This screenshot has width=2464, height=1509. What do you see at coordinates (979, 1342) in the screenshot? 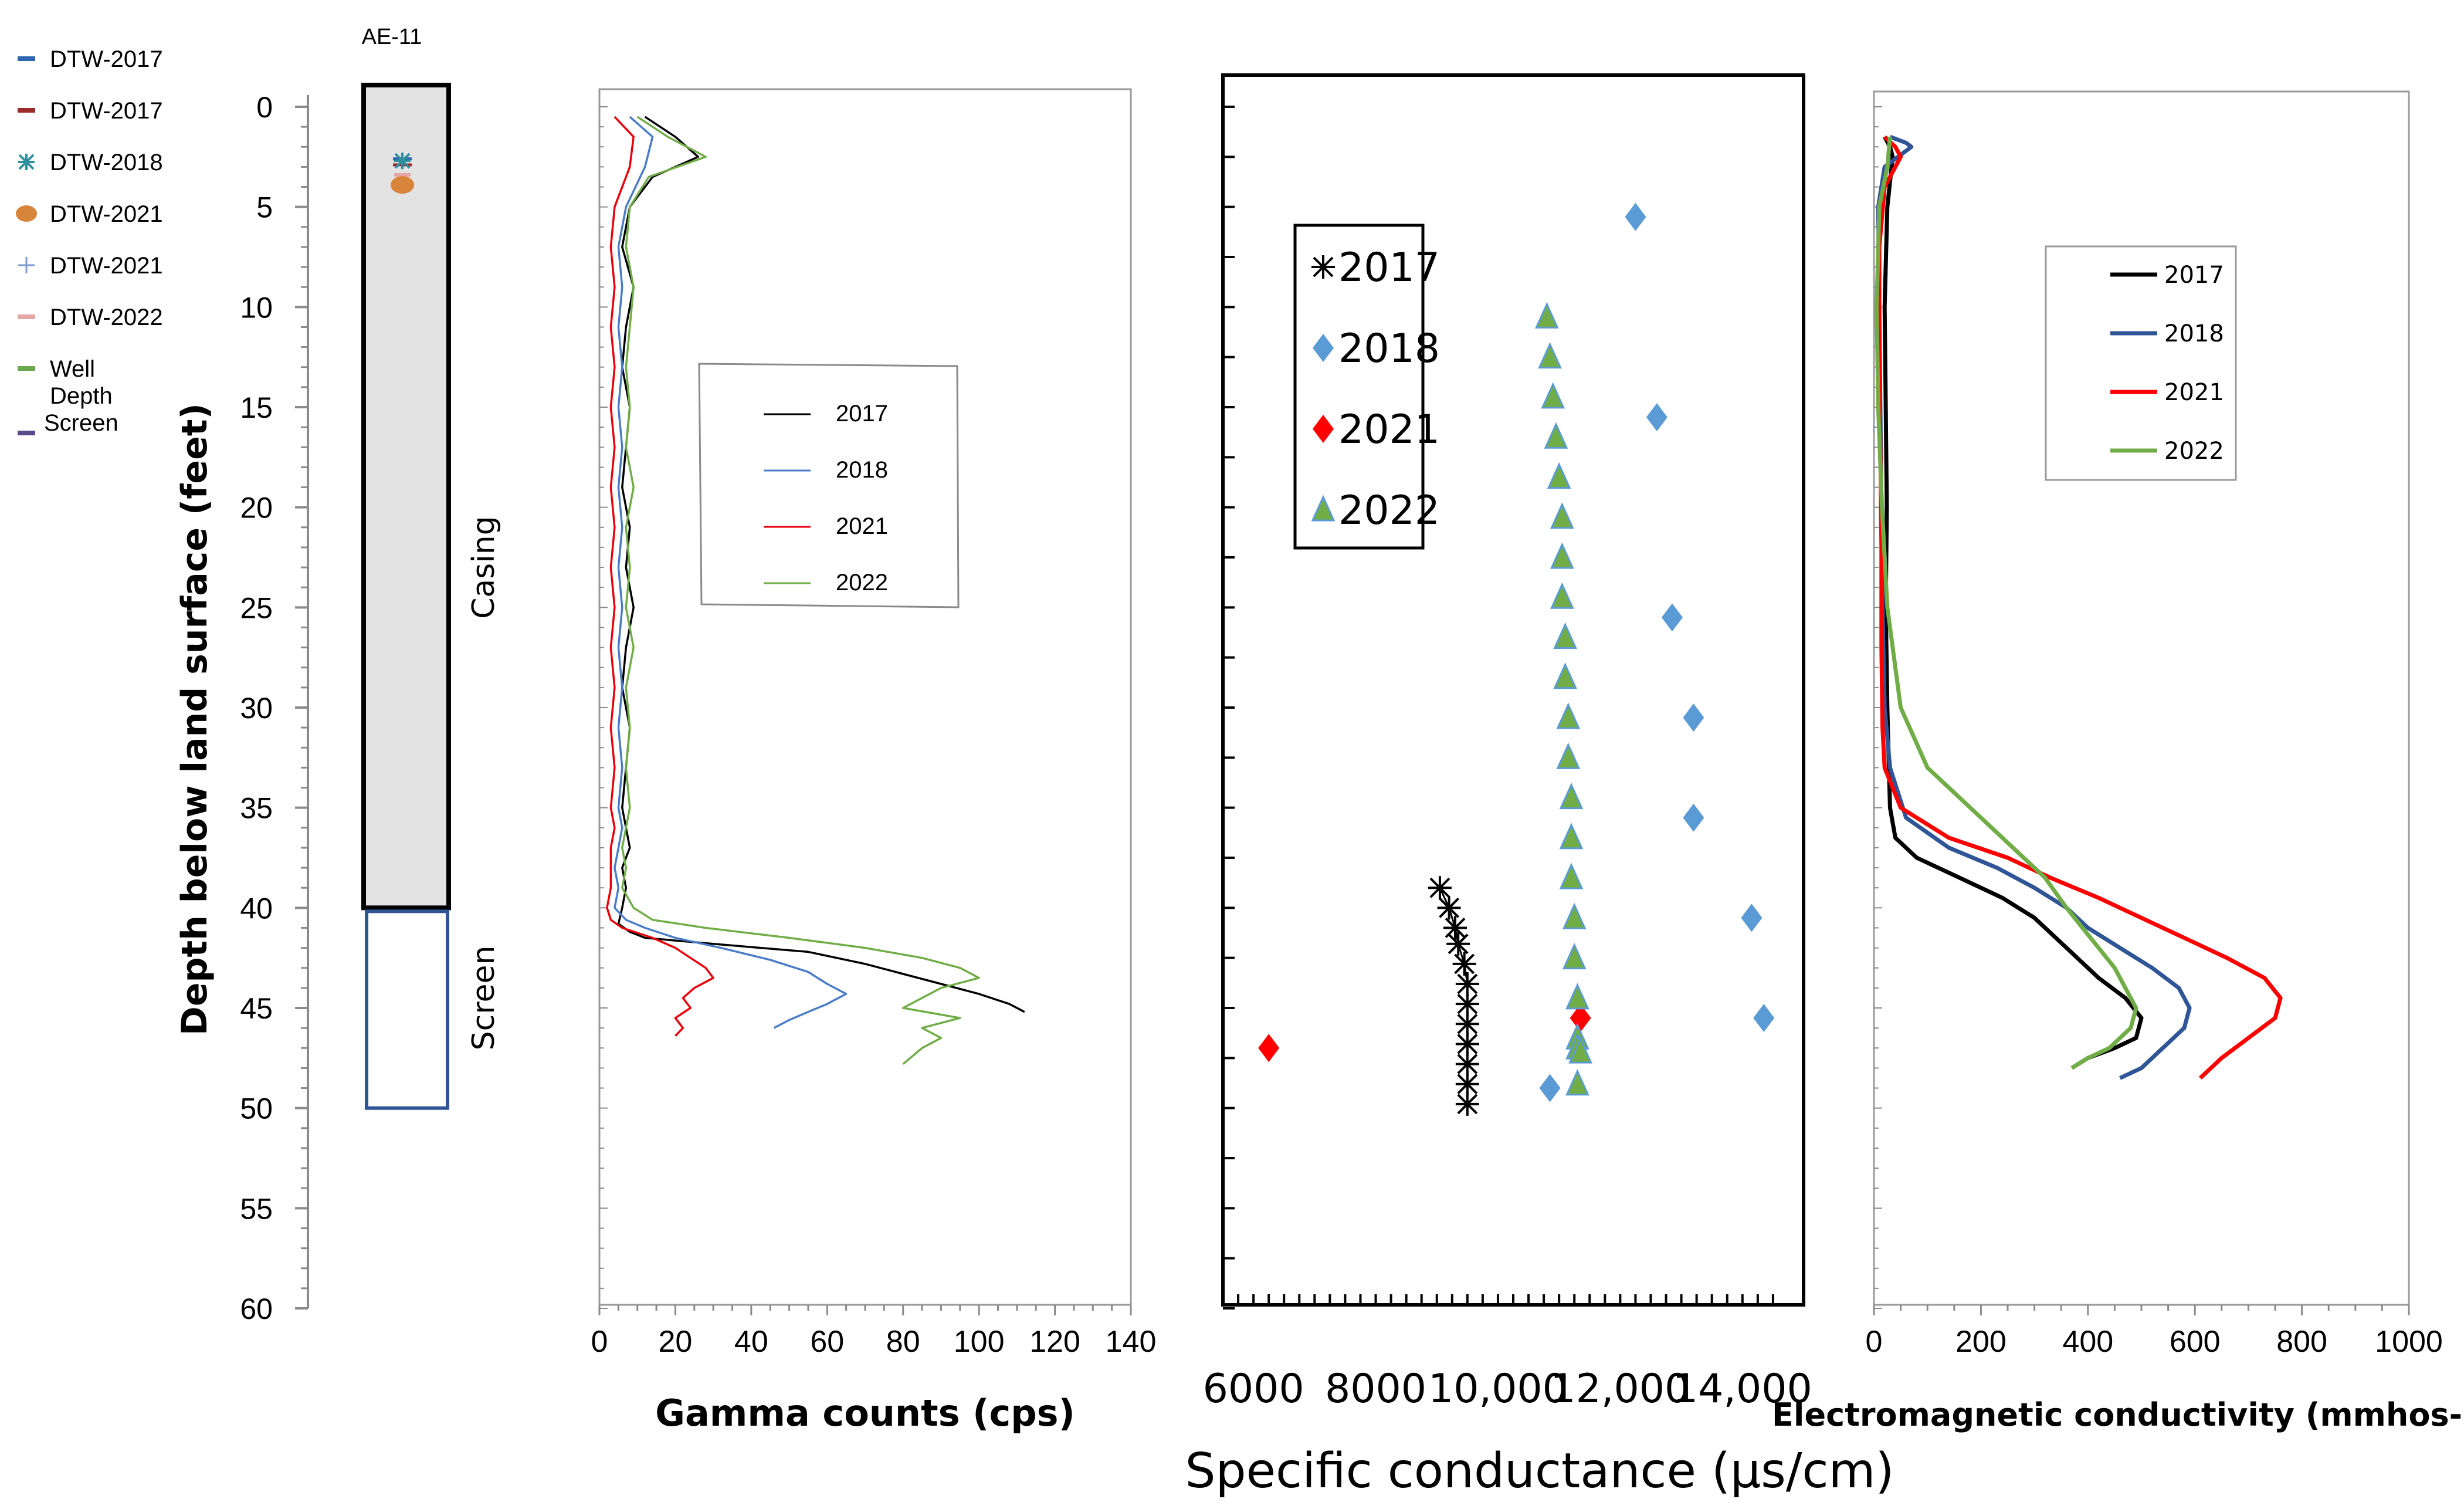
I see `x-tick-label: 100` at bounding box center [979, 1342].